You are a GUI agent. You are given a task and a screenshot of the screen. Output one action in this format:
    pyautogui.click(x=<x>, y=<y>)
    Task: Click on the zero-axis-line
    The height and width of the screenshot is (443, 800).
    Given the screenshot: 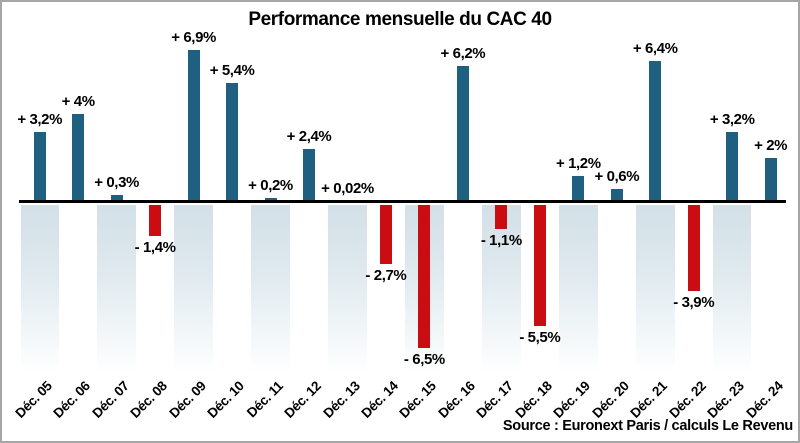 What is the action you would take?
    pyautogui.click(x=402, y=201)
    